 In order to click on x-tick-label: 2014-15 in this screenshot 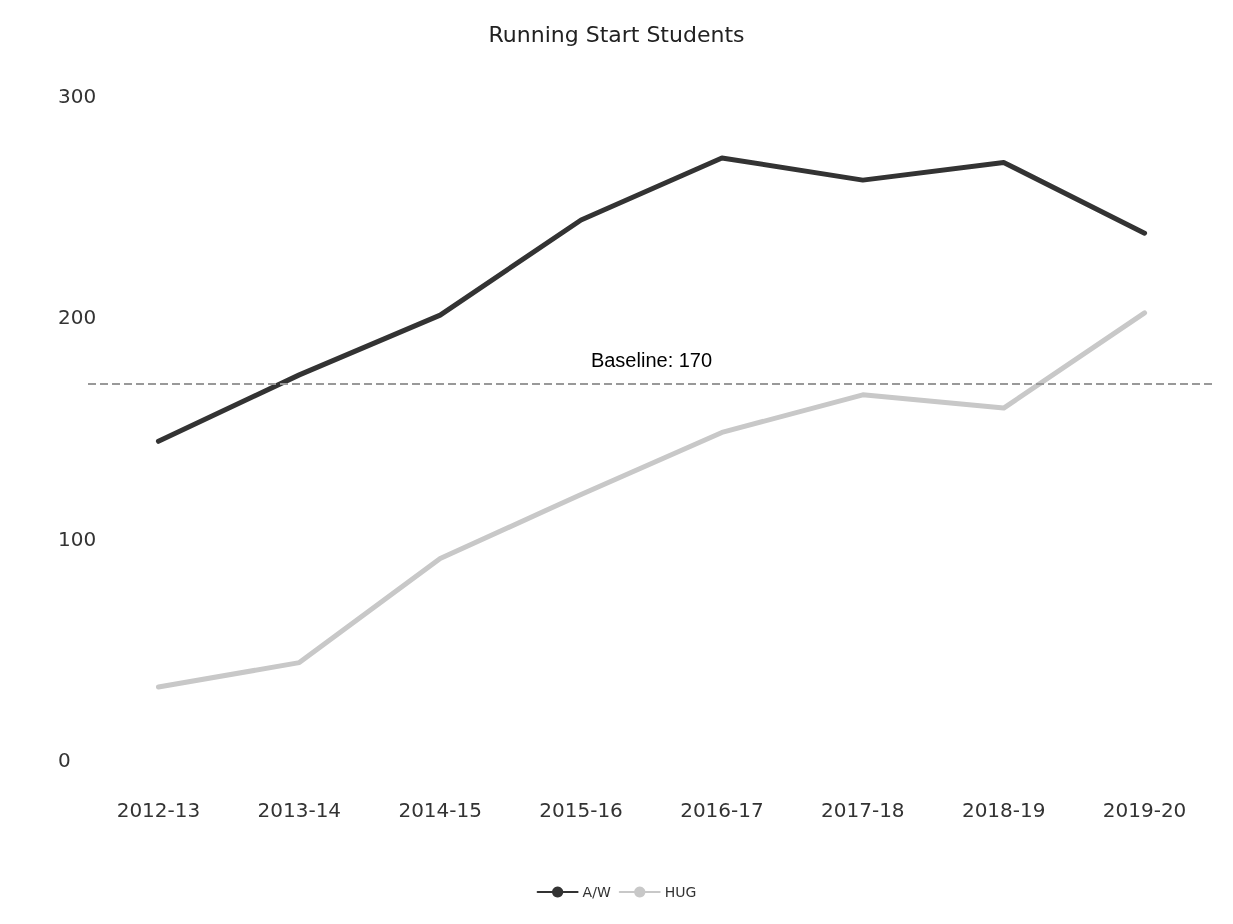, I will do `click(440, 810)`.